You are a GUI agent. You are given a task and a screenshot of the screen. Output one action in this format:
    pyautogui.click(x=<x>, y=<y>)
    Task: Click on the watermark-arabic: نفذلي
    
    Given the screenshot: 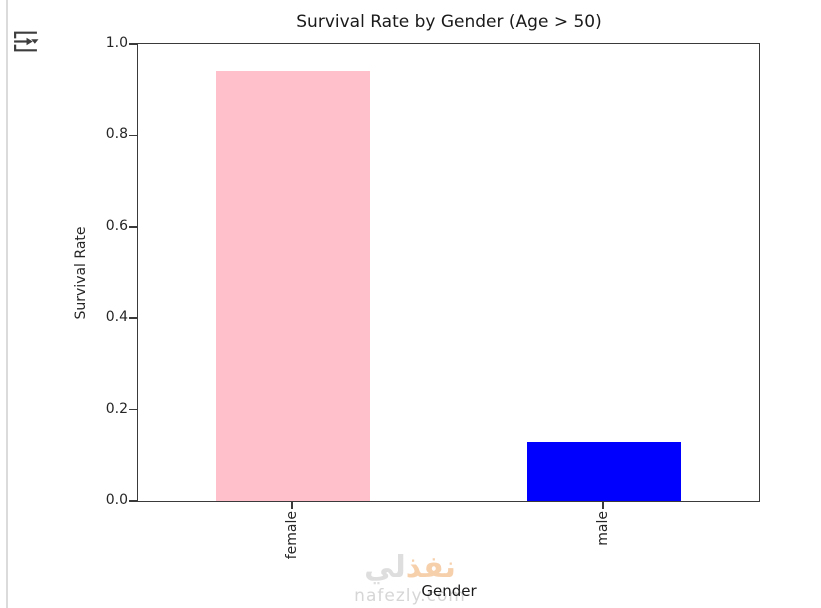 What is the action you would take?
    pyautogui.click(x=410, y=567)
    